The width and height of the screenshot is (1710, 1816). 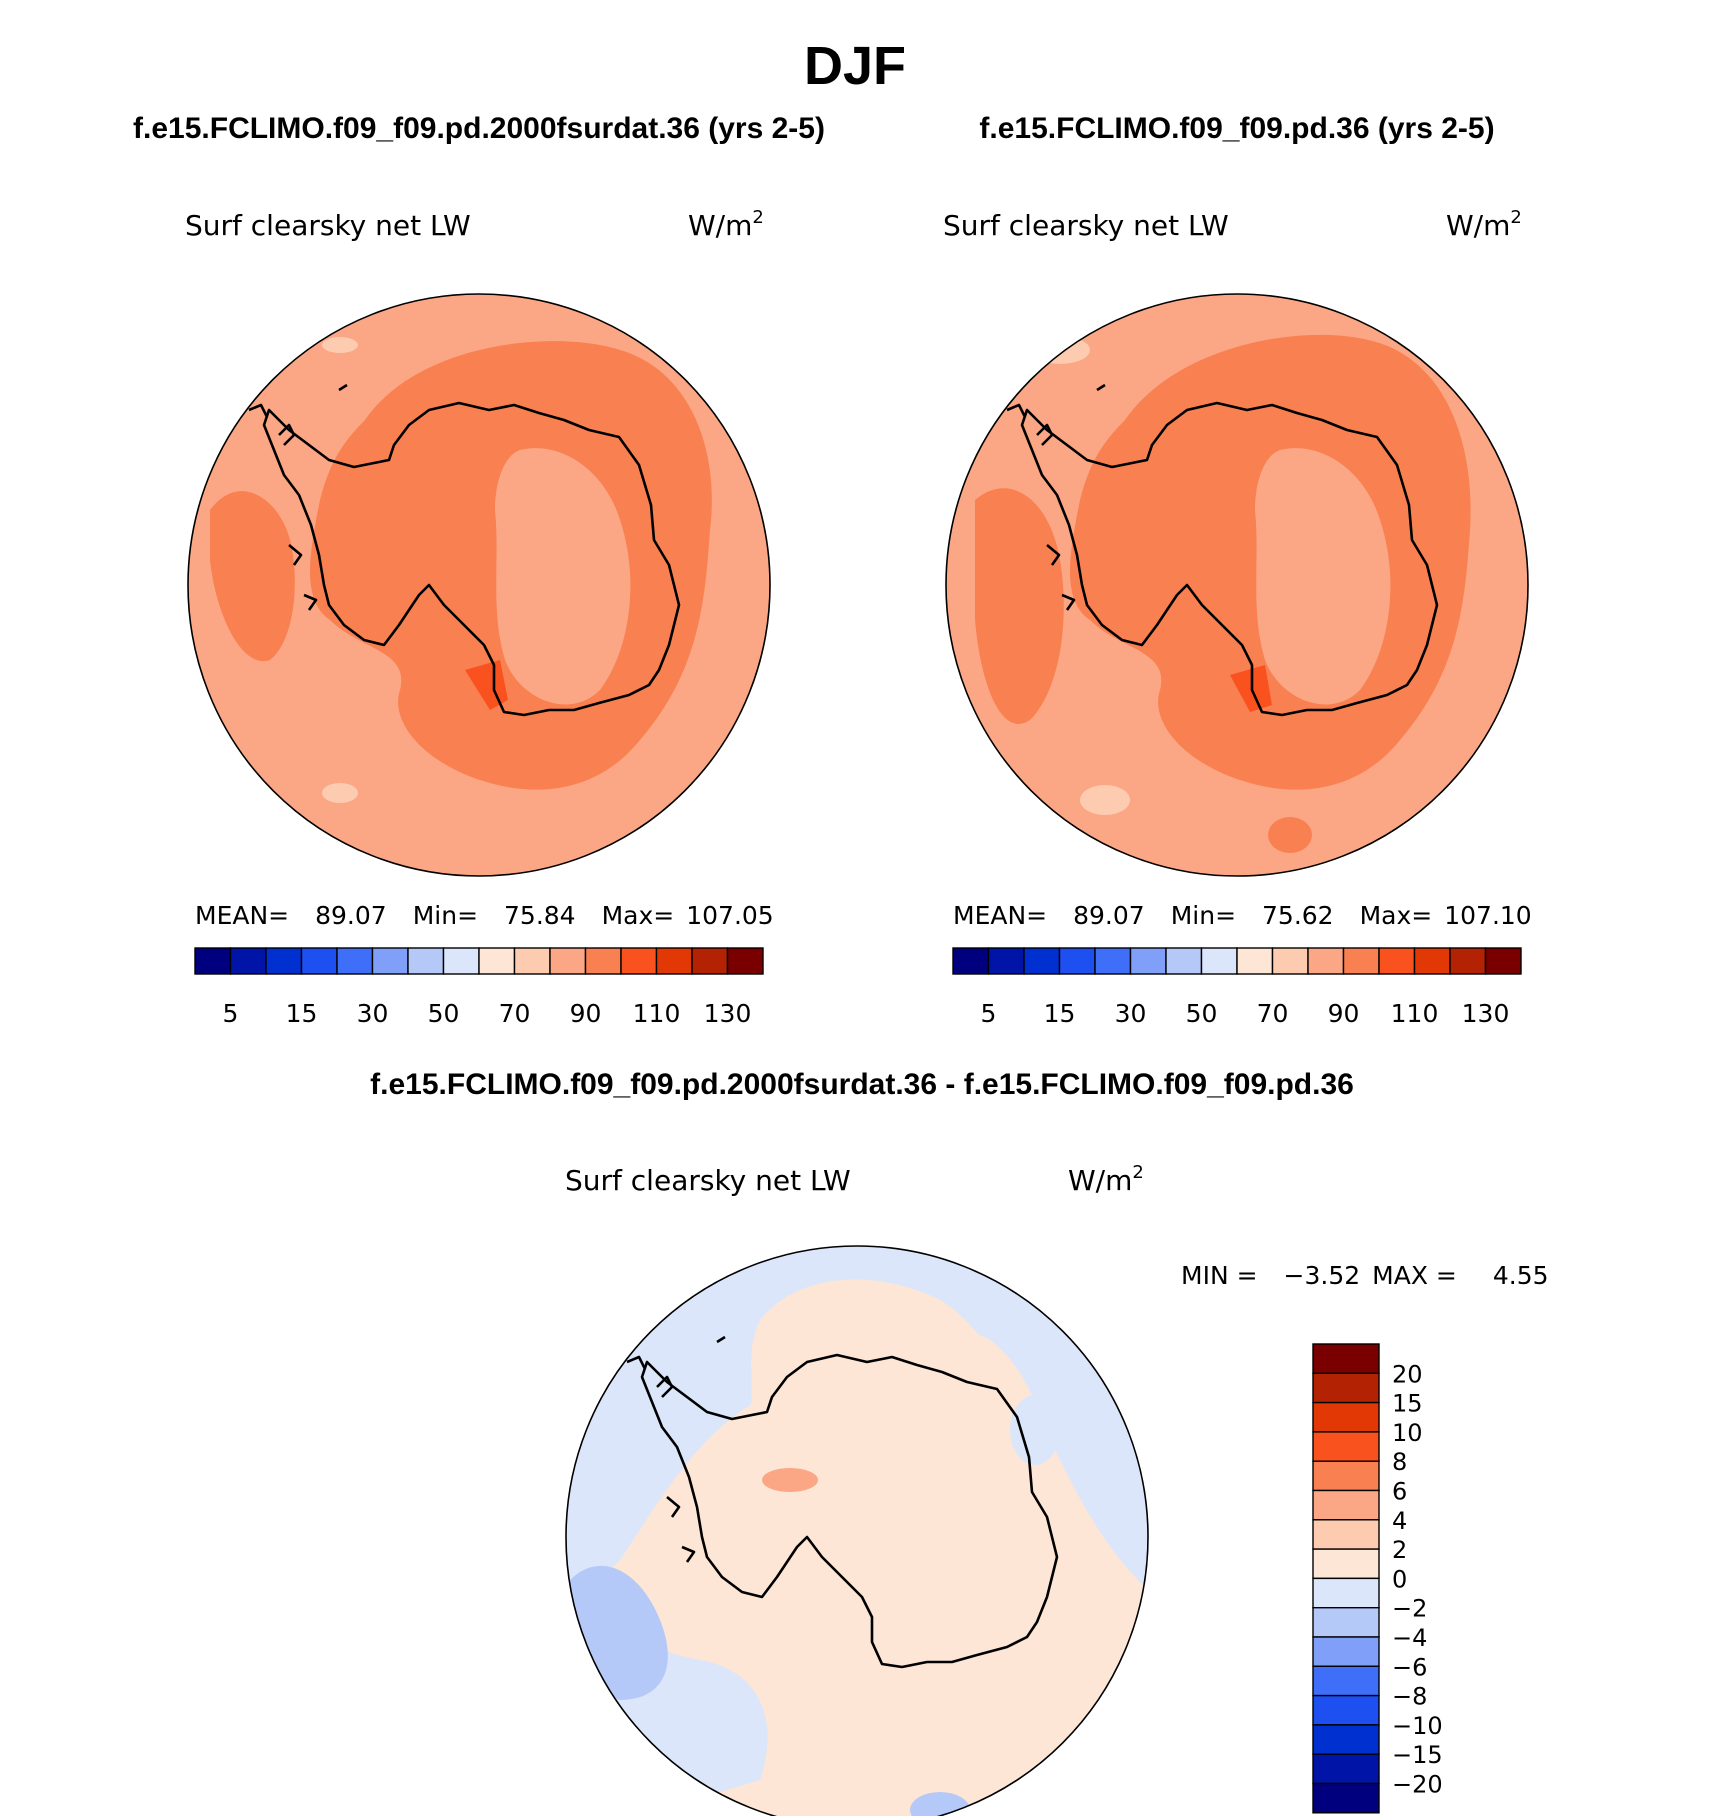 What do you see at coordinates (231, 1013) in the screenshot?
I see `case-1-colorbar-label: 5` at bounding box center [231, 1013].